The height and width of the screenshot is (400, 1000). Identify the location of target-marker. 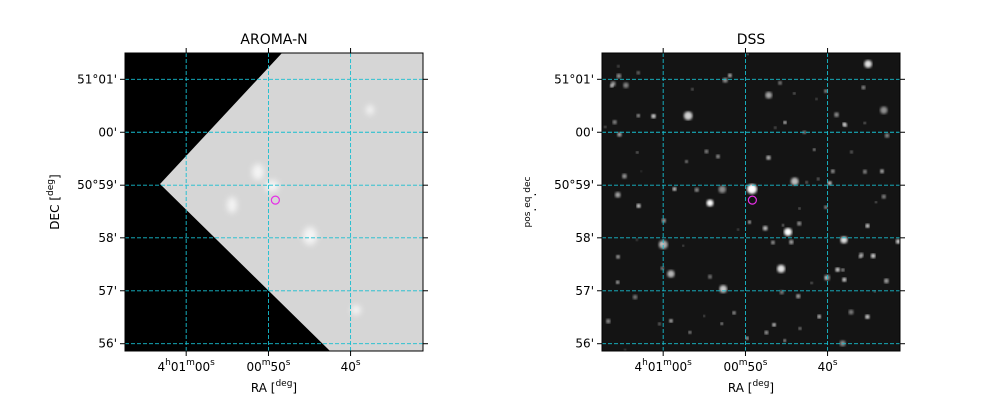
(752, 200).